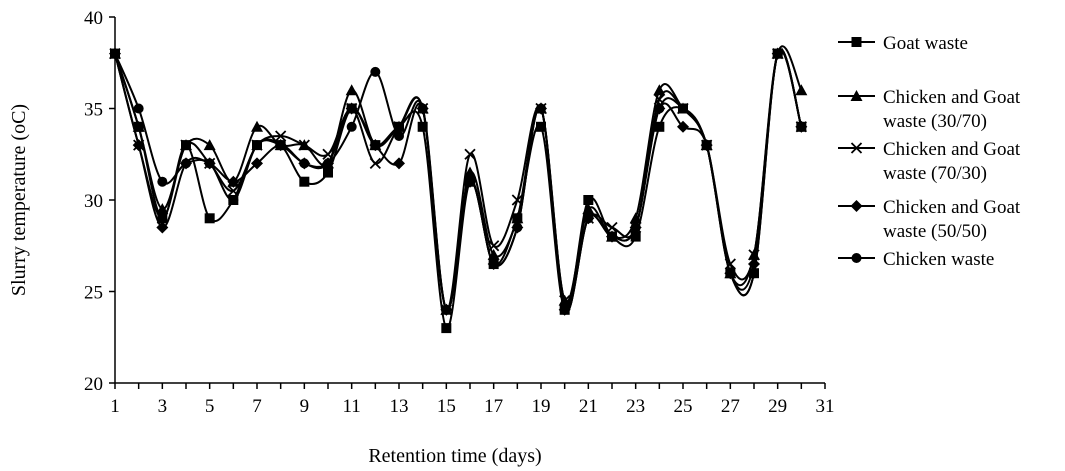 The width and height of the screenshot is (1065, 471). What do you see at coordinates (257, 406) in the screenshot?
I see `x-tick-label: 7` at bounding box center [257, 406].